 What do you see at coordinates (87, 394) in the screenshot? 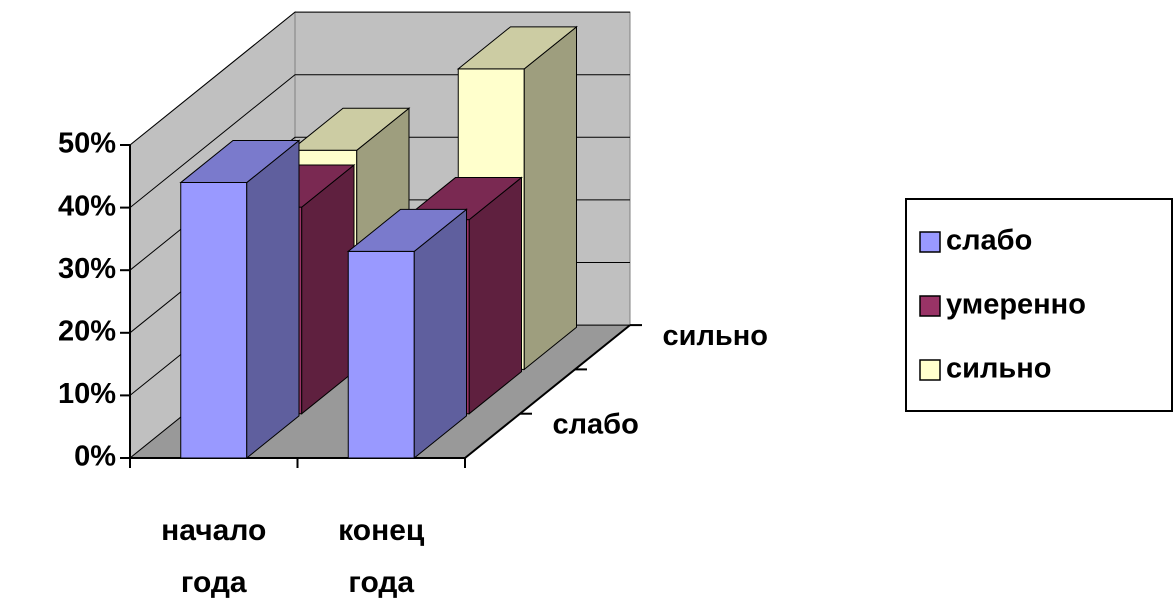
I see `y-tick-label: 10%` at bounding box center [87, 394].